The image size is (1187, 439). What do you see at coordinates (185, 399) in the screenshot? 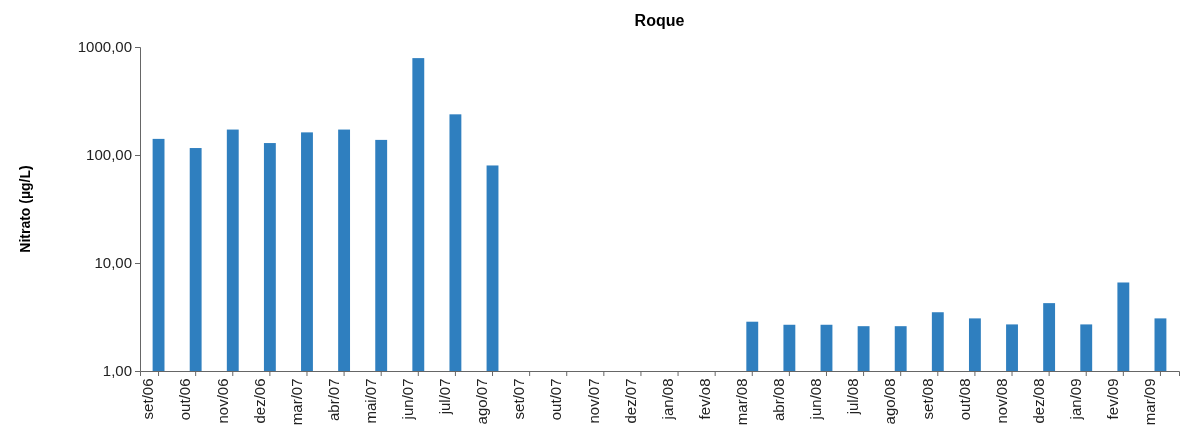
I see `x-tick-label: out/06` at bounding box center [185, 399].